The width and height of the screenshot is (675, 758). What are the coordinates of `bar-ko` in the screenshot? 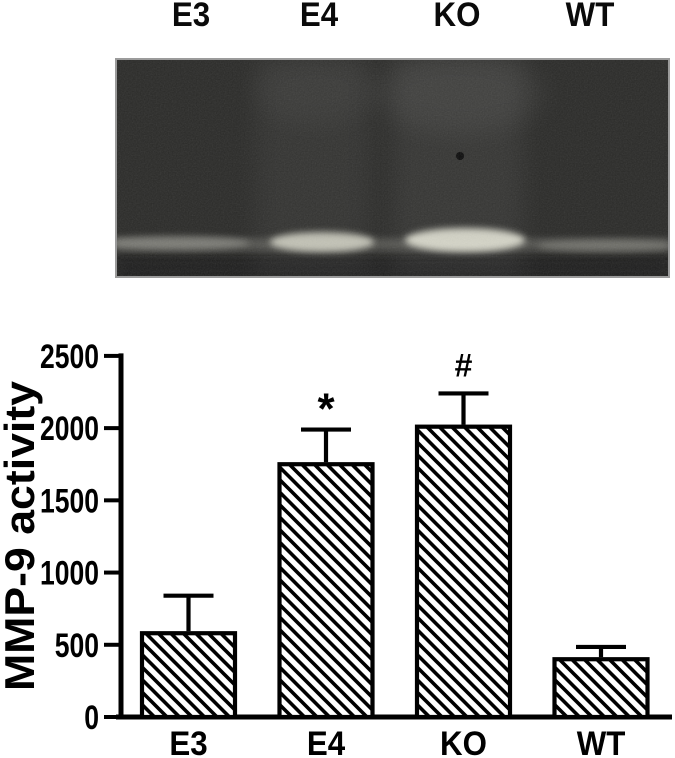 It's located at (463, 572).